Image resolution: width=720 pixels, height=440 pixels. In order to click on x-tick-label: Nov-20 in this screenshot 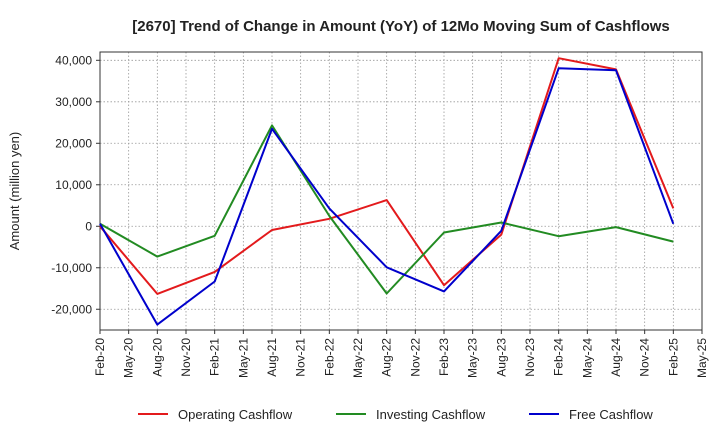, I will do `click(186, 357)`.